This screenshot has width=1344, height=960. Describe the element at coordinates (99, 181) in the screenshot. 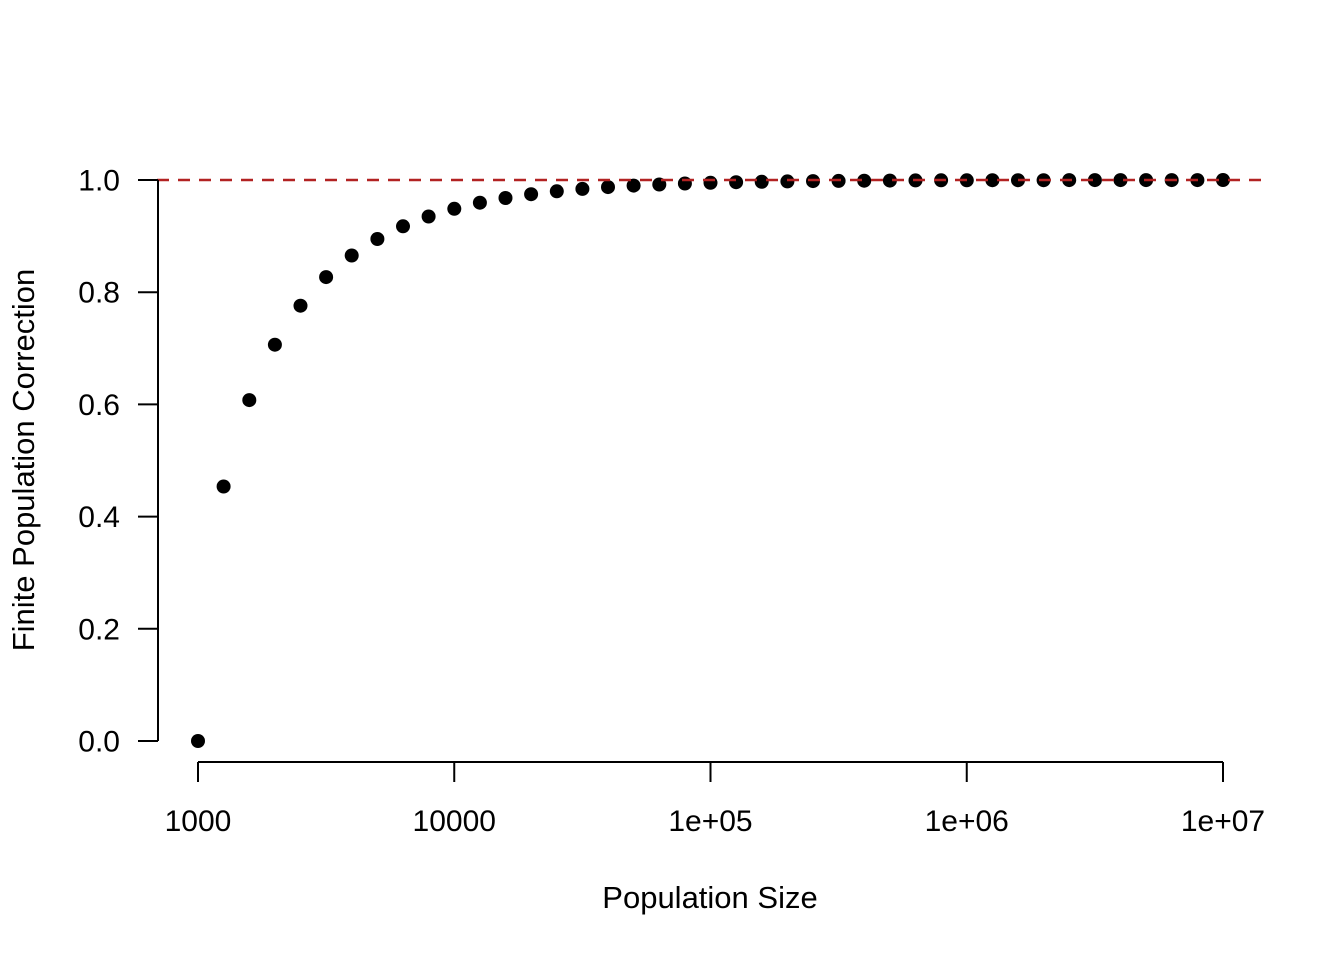

I see `y-tick-label: 1.0` at that location.